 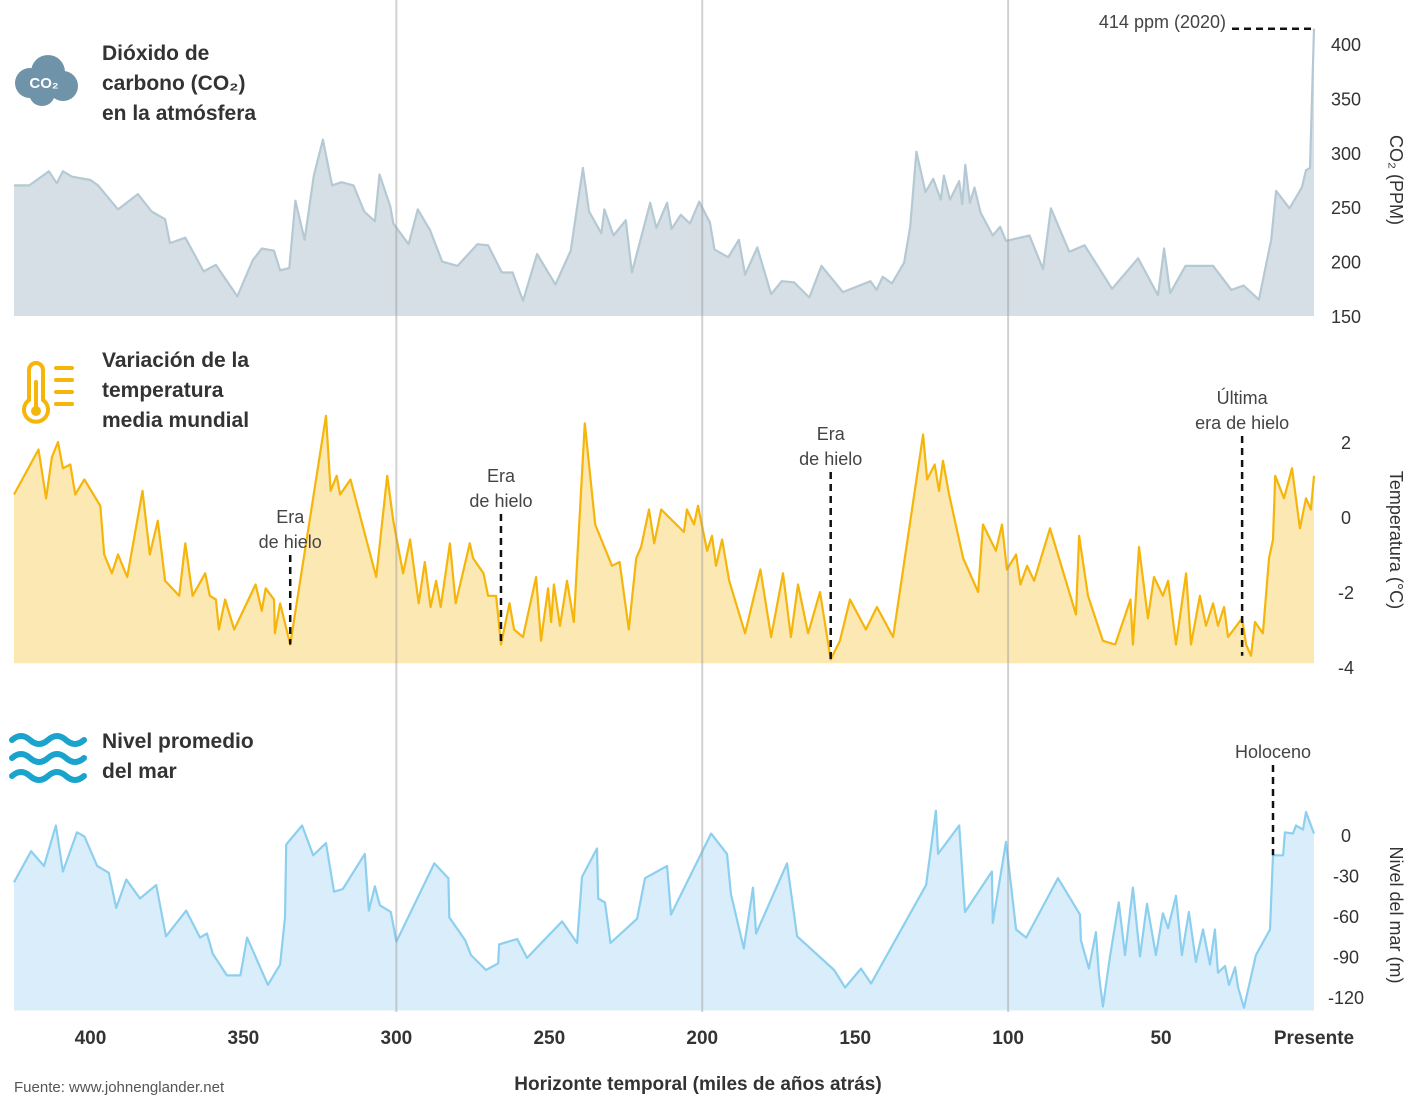 What do you see at coordinates (174, 83) in the screenshot?
I see `panel-title: carbono (CO₂)` at bounding box center [174, 83].